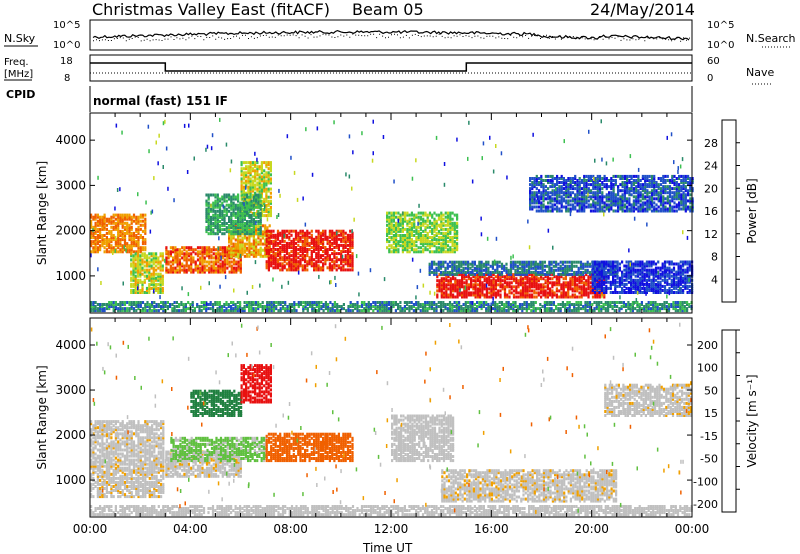 The width and height of the screenshot is (800, 554). What do you see at coordinates (391, 35) in the screenshot?
I see `nsky-trace` at bounding box center [391, 35].